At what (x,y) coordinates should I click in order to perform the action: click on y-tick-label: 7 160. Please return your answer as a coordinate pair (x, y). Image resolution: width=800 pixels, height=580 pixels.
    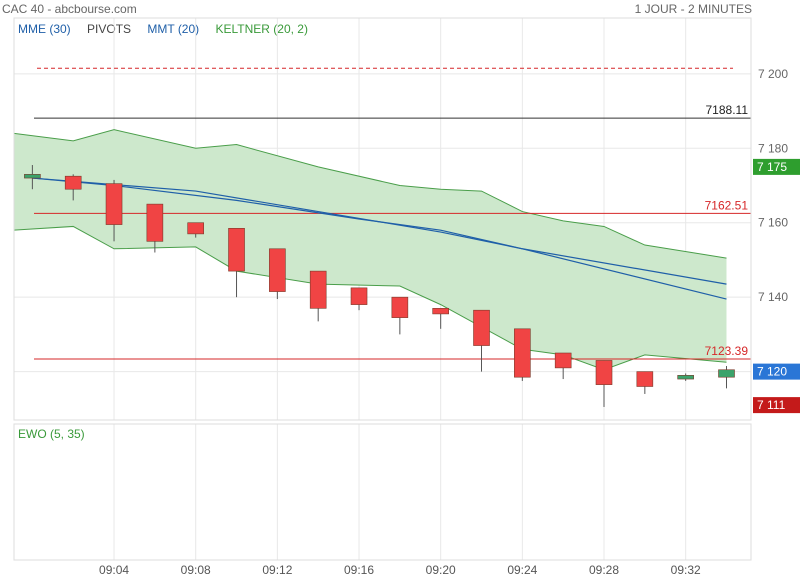
    Looking at the image, I should click on (773, 223).